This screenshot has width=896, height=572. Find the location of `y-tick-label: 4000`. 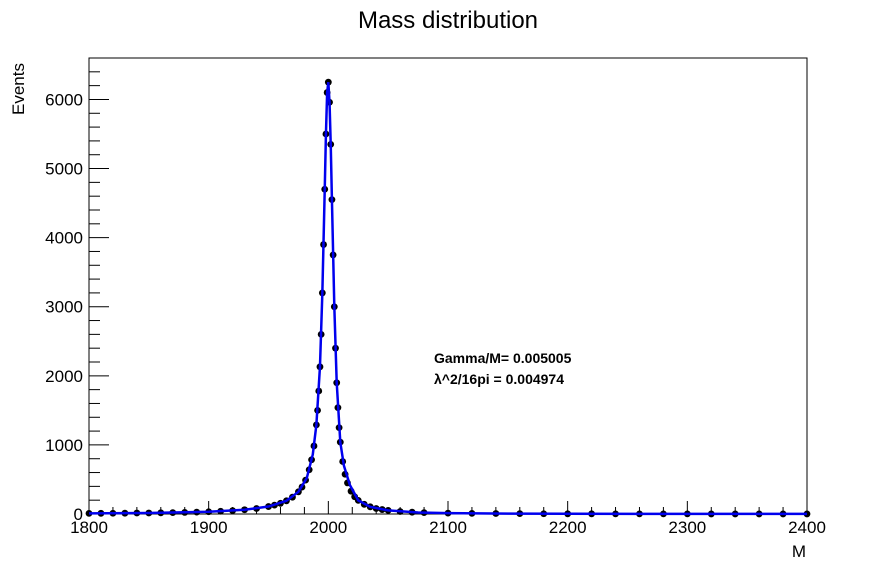

y-tick-label: 4000 is located at coordinates (64, 238).